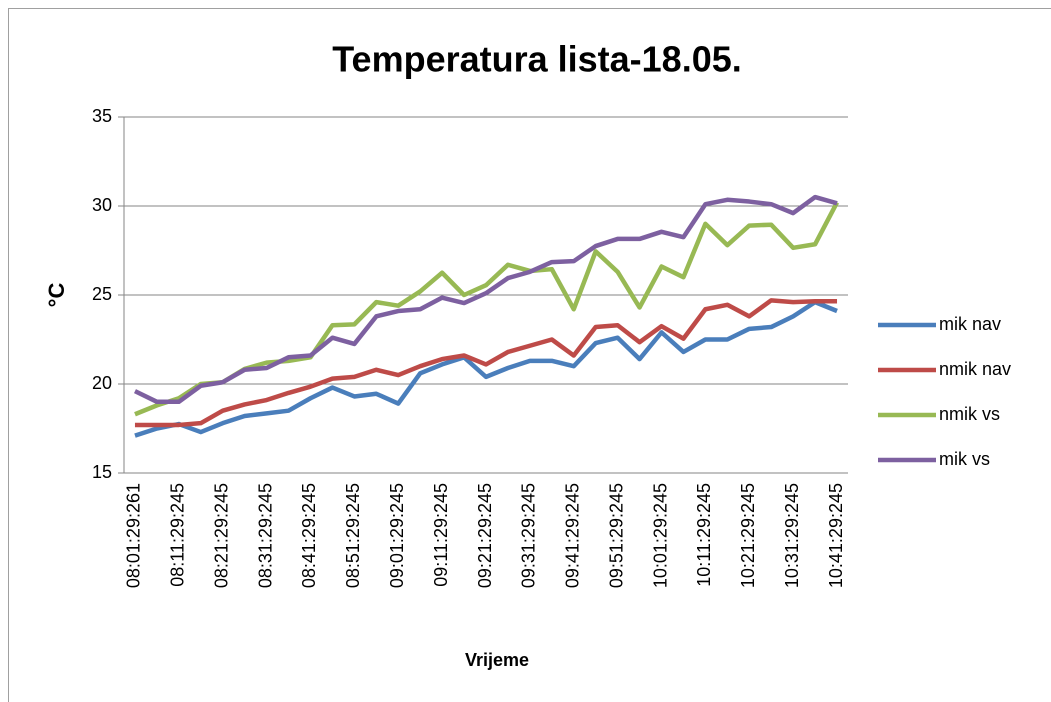 This screenshot has height=702, width=1051. I want to click on x-tick-label: 10:01:29:245, so click(660, 535).